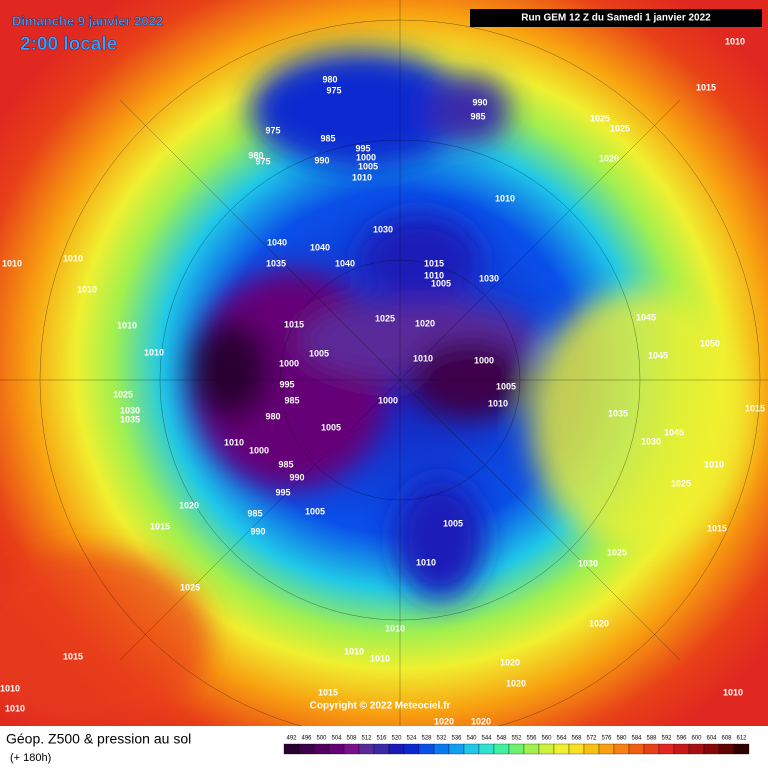 This screenshot has width=768, height=773. I want to click on footer-lead: (+ 180h), so click(30, 758).